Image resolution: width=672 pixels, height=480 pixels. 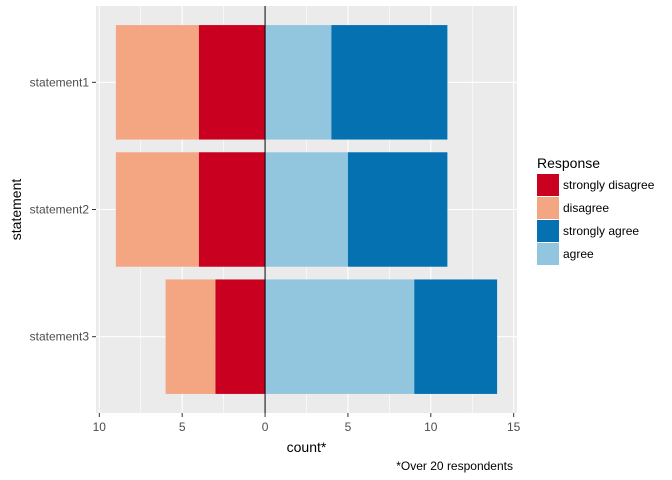 What do you see at coordinates (548, 185) in the screenshot?
I see `legend-key-strongly-disagree` at bounding box center [548, 185].